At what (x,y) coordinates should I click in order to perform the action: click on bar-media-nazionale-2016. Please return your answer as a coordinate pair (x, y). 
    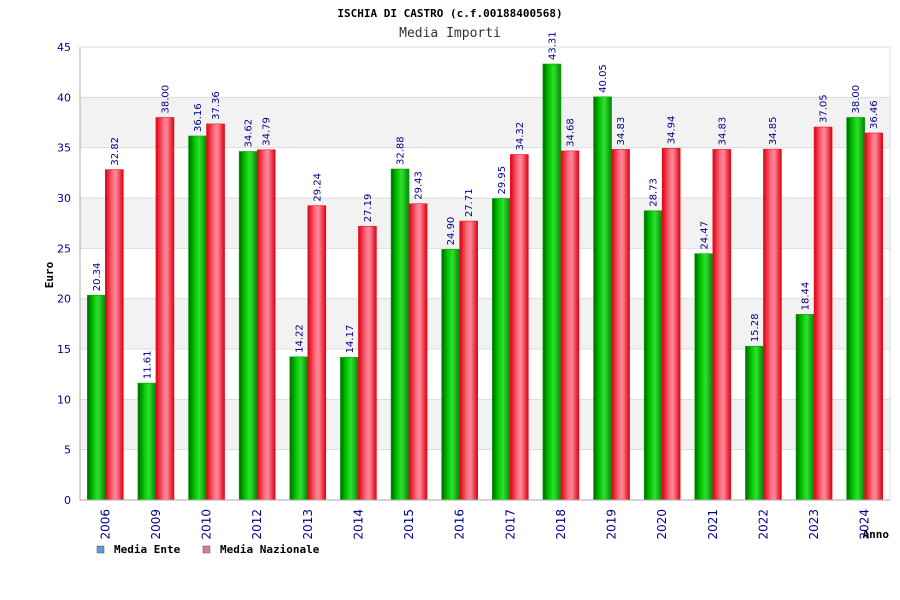
    Looking at the image, I should click on (468, 360).